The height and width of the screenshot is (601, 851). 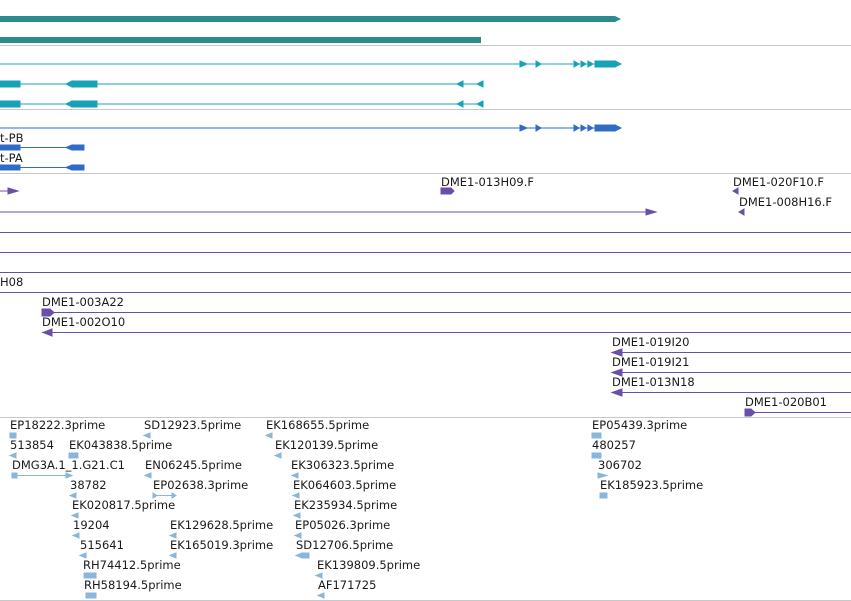 What do you see at coordinates (132, 565) in the screenshot?
I see `est-label: RH74412.5prime` at bounding box center [132, 565].